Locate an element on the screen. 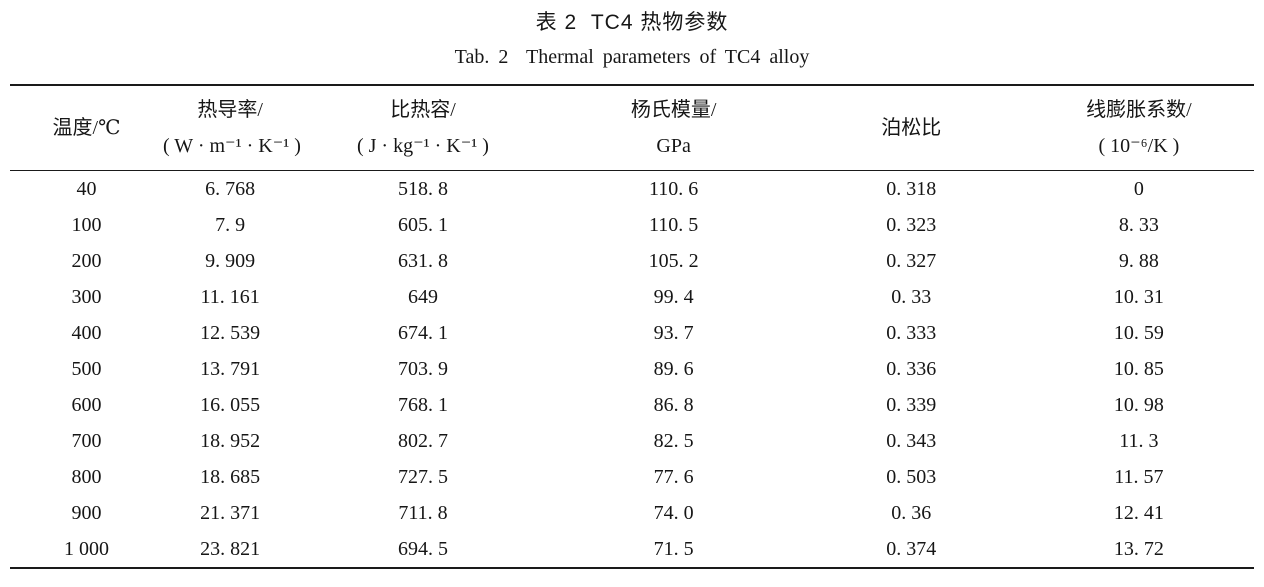 Image resolution: width=1264 pixels, height=587 pixels. table-row: 700 18. 952 802. 7 82. 5 0. 343 11. 3 is located at coordinates (632, 441).